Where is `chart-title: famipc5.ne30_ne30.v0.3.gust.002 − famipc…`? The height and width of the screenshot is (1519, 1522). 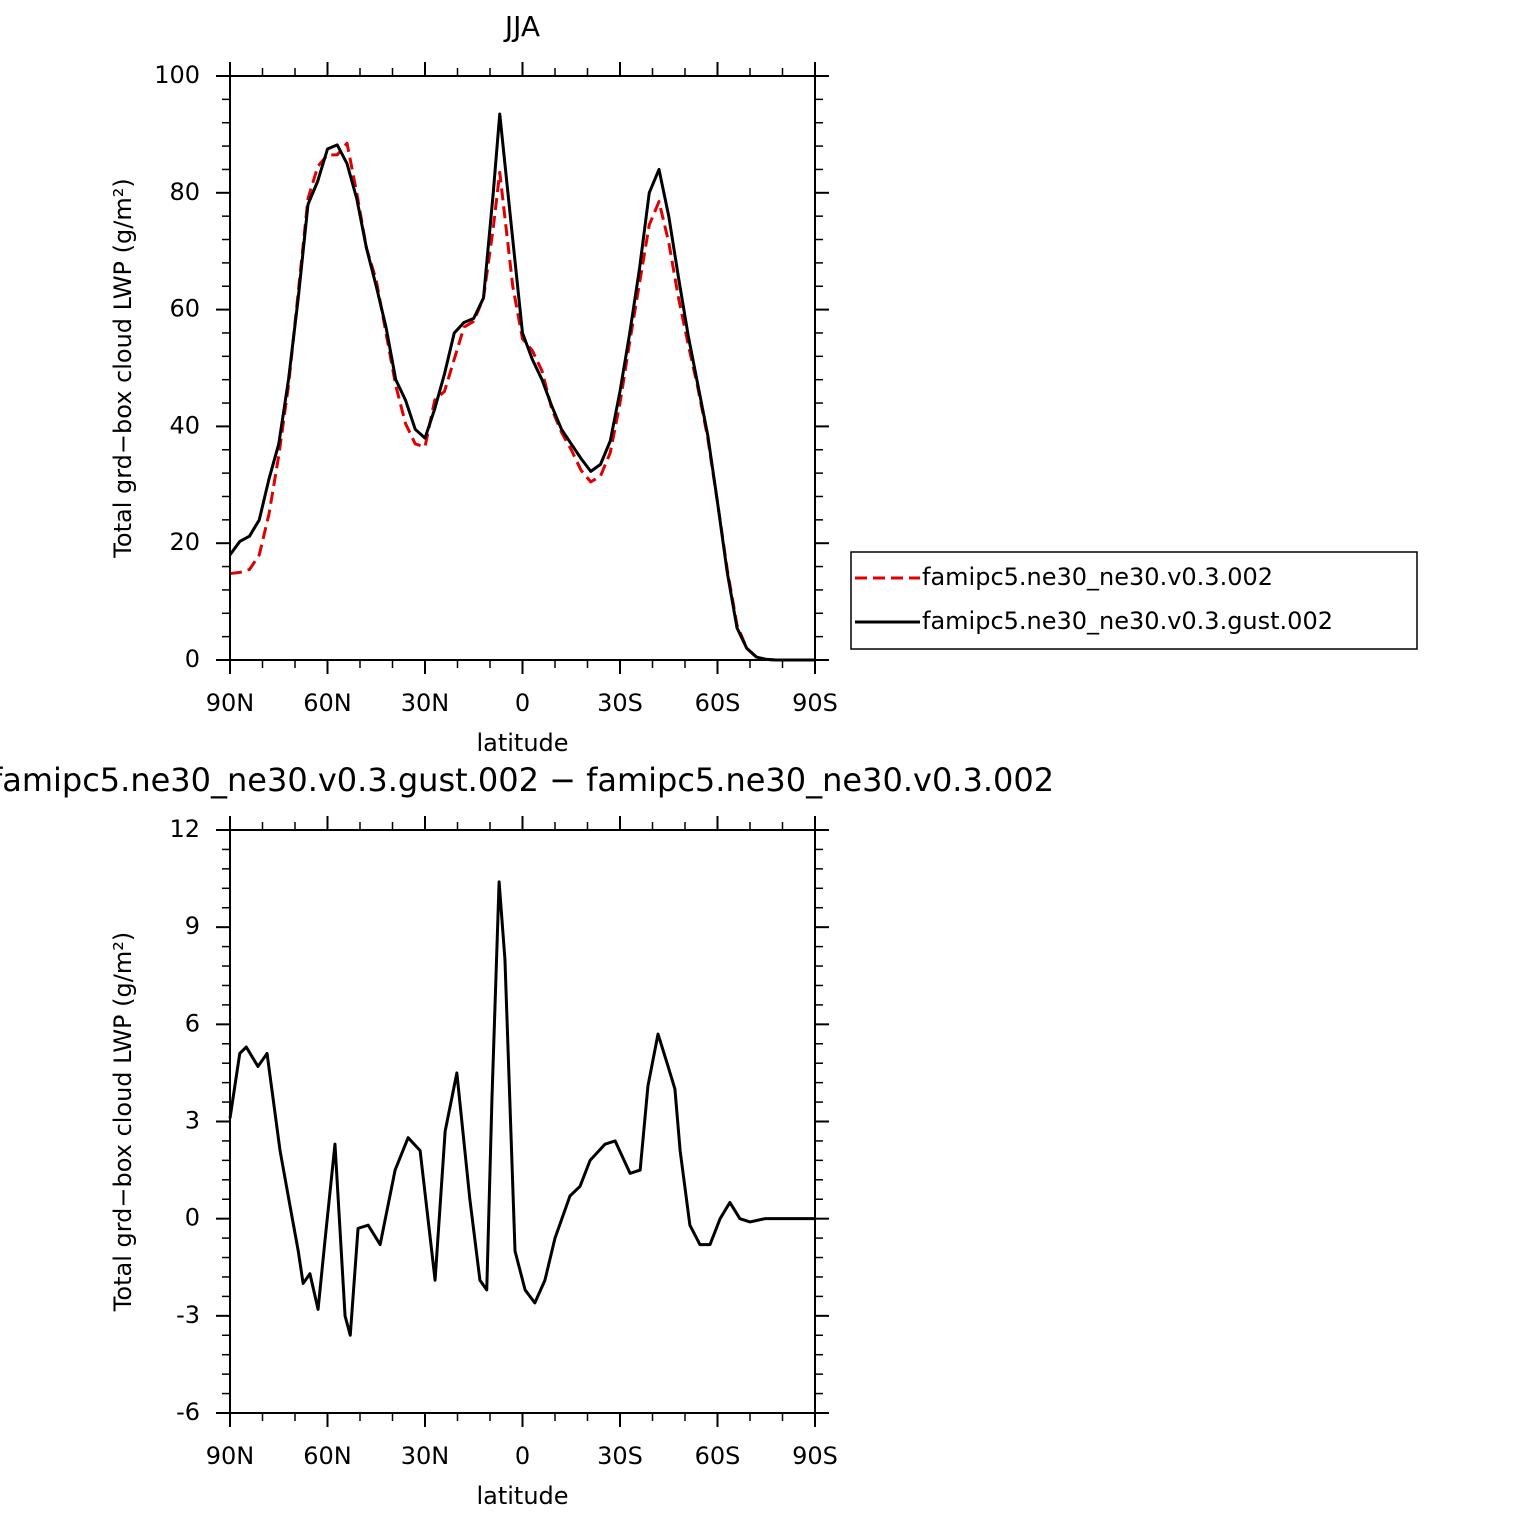
chart-title: famipc5.ne30_ne30.v0.3.gust.002 − famipc… is located at coordinates (527, 780).